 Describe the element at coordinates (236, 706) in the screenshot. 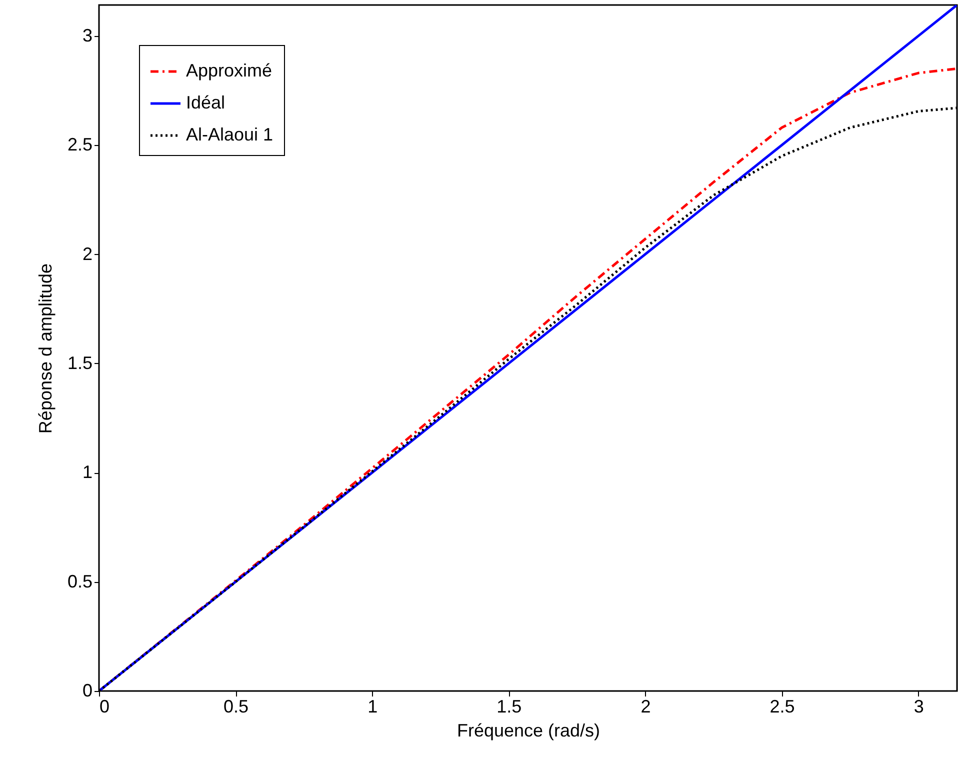

I see `x-tick-label: 0.5` at that location.